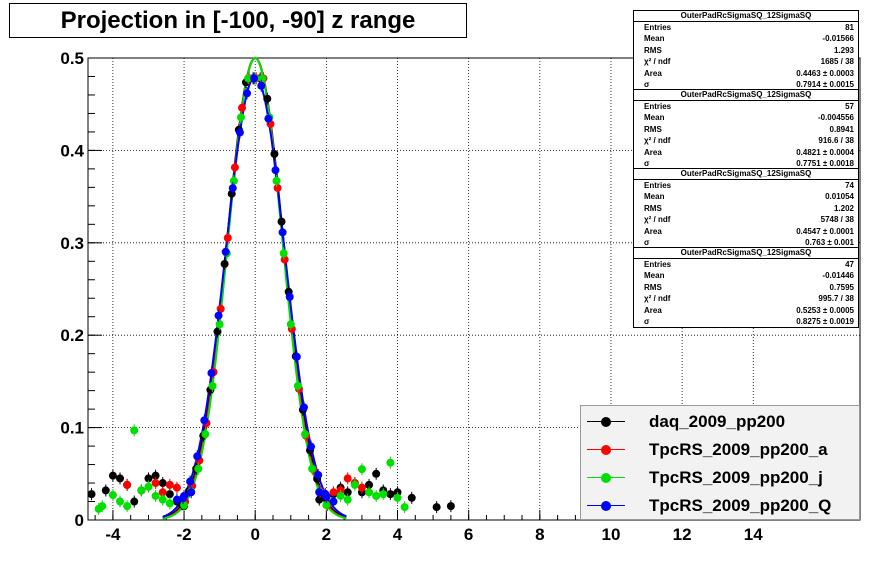 The width and height of the screenshot is (878, 578). I want to click on stats-value: 0.763 ± 0.001, so click(829, 242).